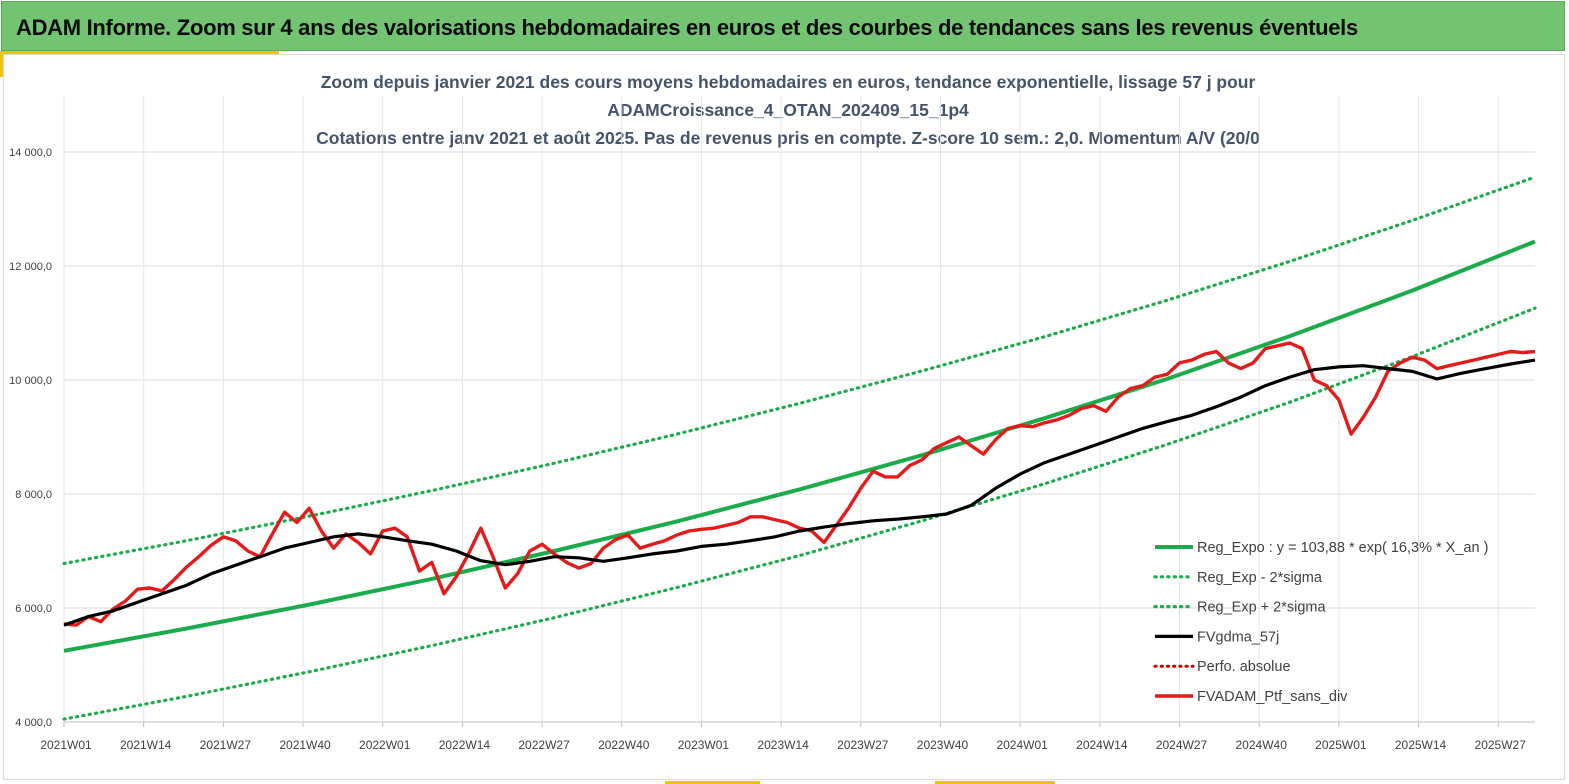 The height and width of the screenshot is (784, 1569). Describe the element at coordinates (66, 745) in the screenshot. I see `x-tick-label: 2021W01` at that location.